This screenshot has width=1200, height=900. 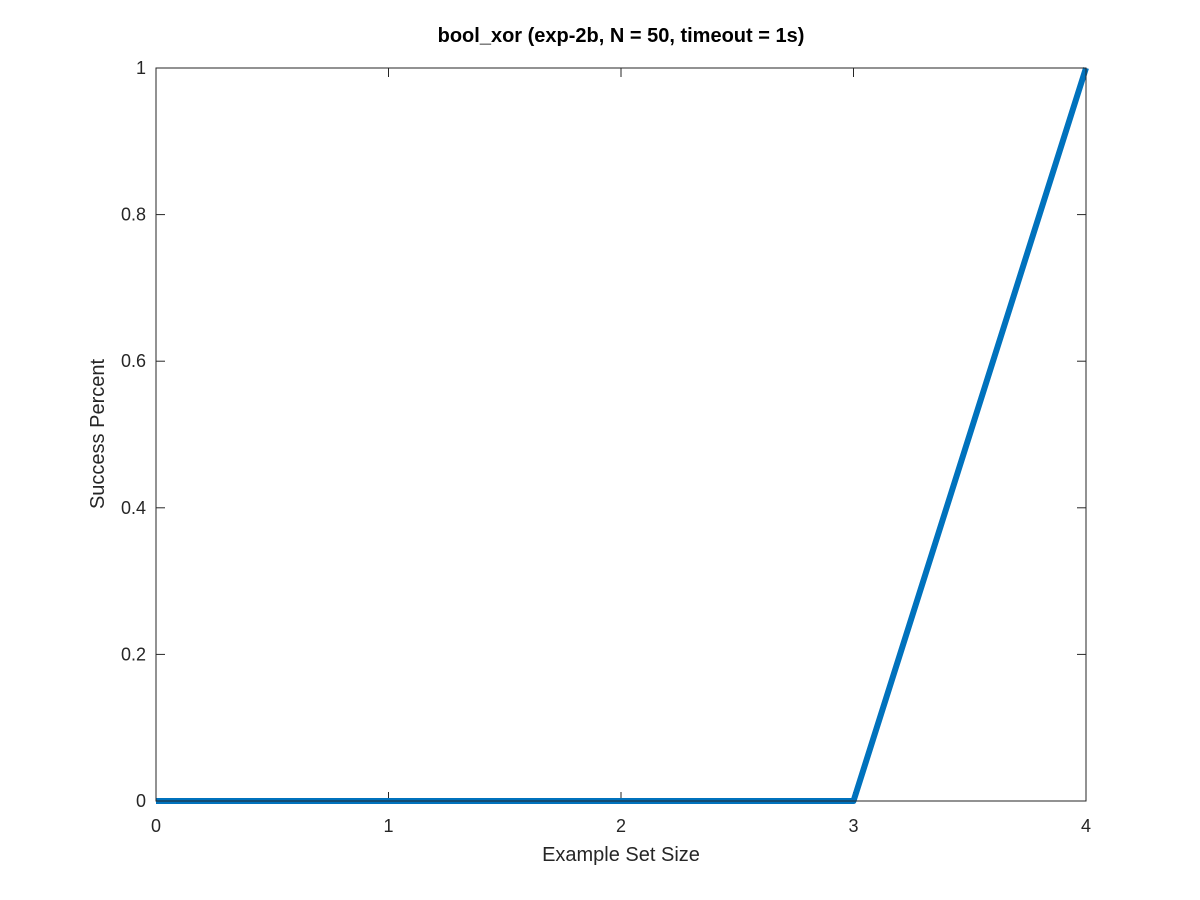 What do you see at coordinates (133, 215) in the screenshot?
I see `y-tick-label: 0.8` at bounding box center [133, 215].